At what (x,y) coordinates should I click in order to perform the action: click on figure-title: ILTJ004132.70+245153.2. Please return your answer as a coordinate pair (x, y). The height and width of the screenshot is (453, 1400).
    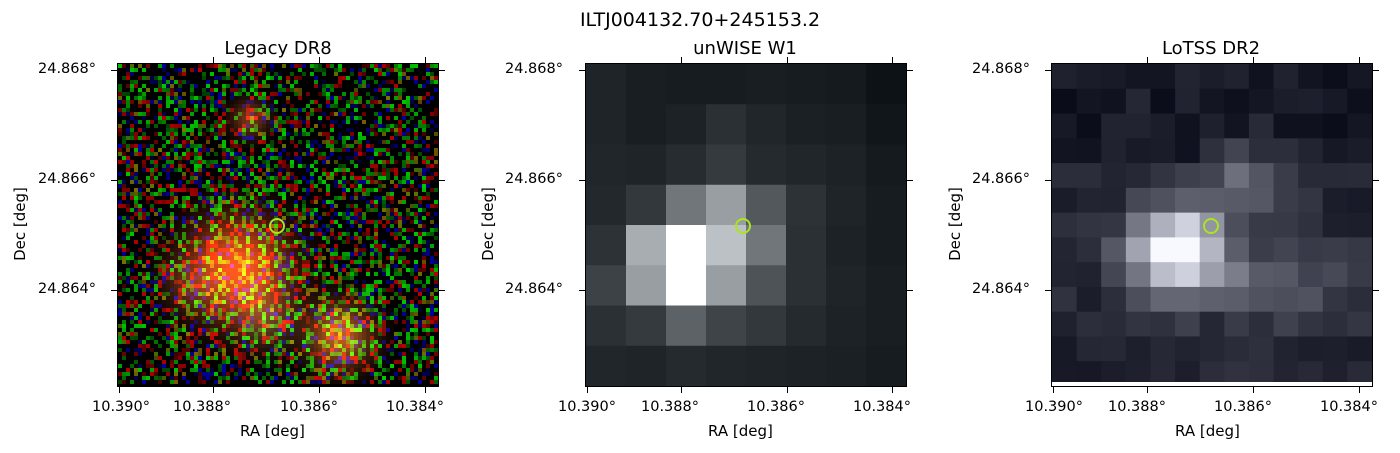
    Looking at the image, I should click on (700, 20).